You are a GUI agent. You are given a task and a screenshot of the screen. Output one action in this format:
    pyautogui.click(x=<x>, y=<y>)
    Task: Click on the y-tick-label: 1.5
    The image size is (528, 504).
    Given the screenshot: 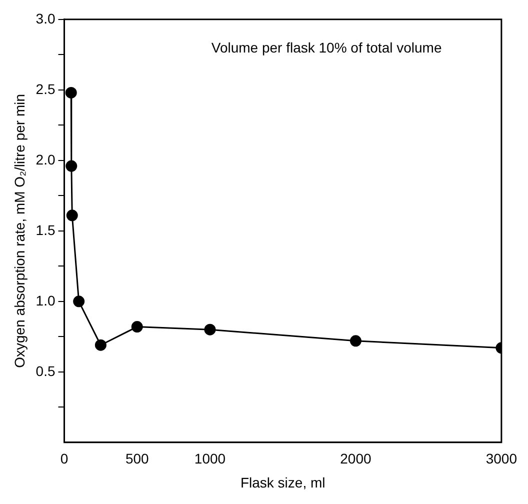 What is the action you would take?
    pyautogui.click(x=46, y=230)
    